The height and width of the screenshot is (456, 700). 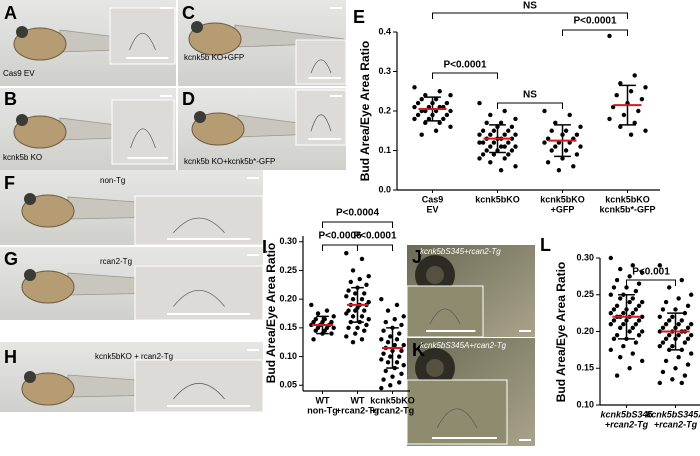 What do you see at coordinates (40, 132) in the screenshot?
I see `embryo-yolk` at bounding box center [40, 132].